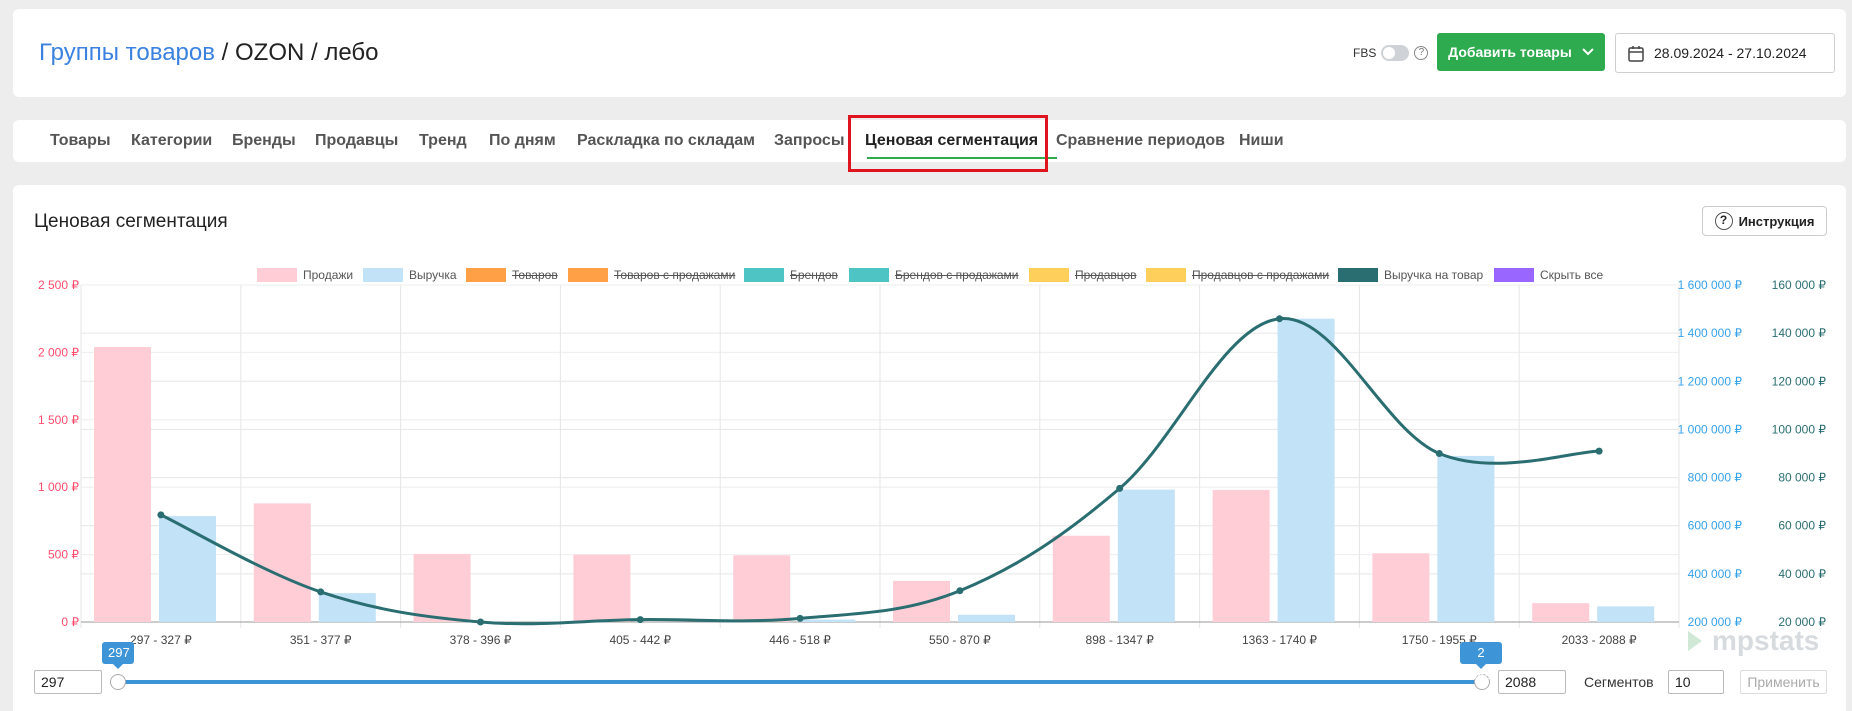 This screenshot has height=711, width=1852. Describe the element at coordinates (522, 140) in the screenshot. I see `tab-by-days: По дням` at that location.